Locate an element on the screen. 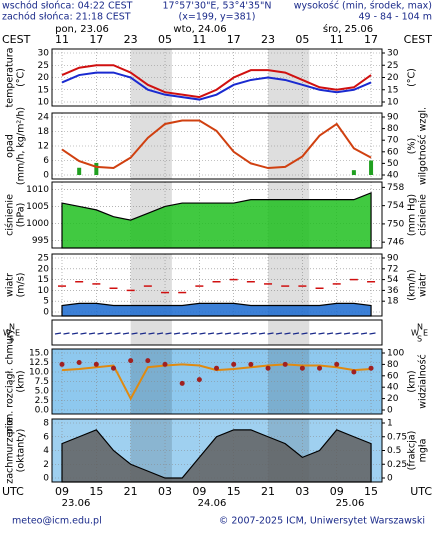 Image resolution: width=434 pixels, height=534 pixels. y-axis-label: (m/s) is located at coordinates (21, 285).